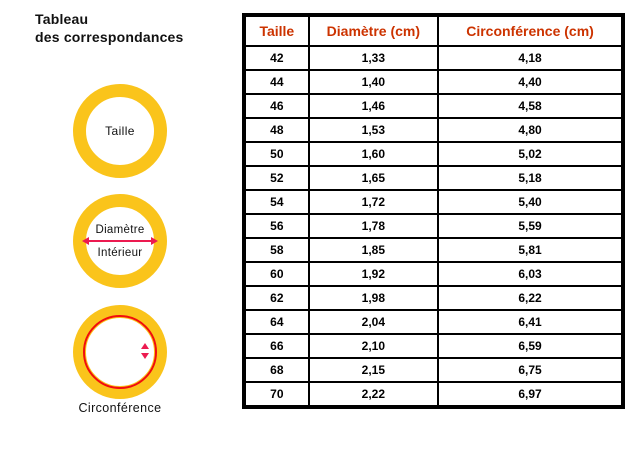 This screenshot has width=640, height=452. I want to click on arrow-up-icon, so click(145, 346).